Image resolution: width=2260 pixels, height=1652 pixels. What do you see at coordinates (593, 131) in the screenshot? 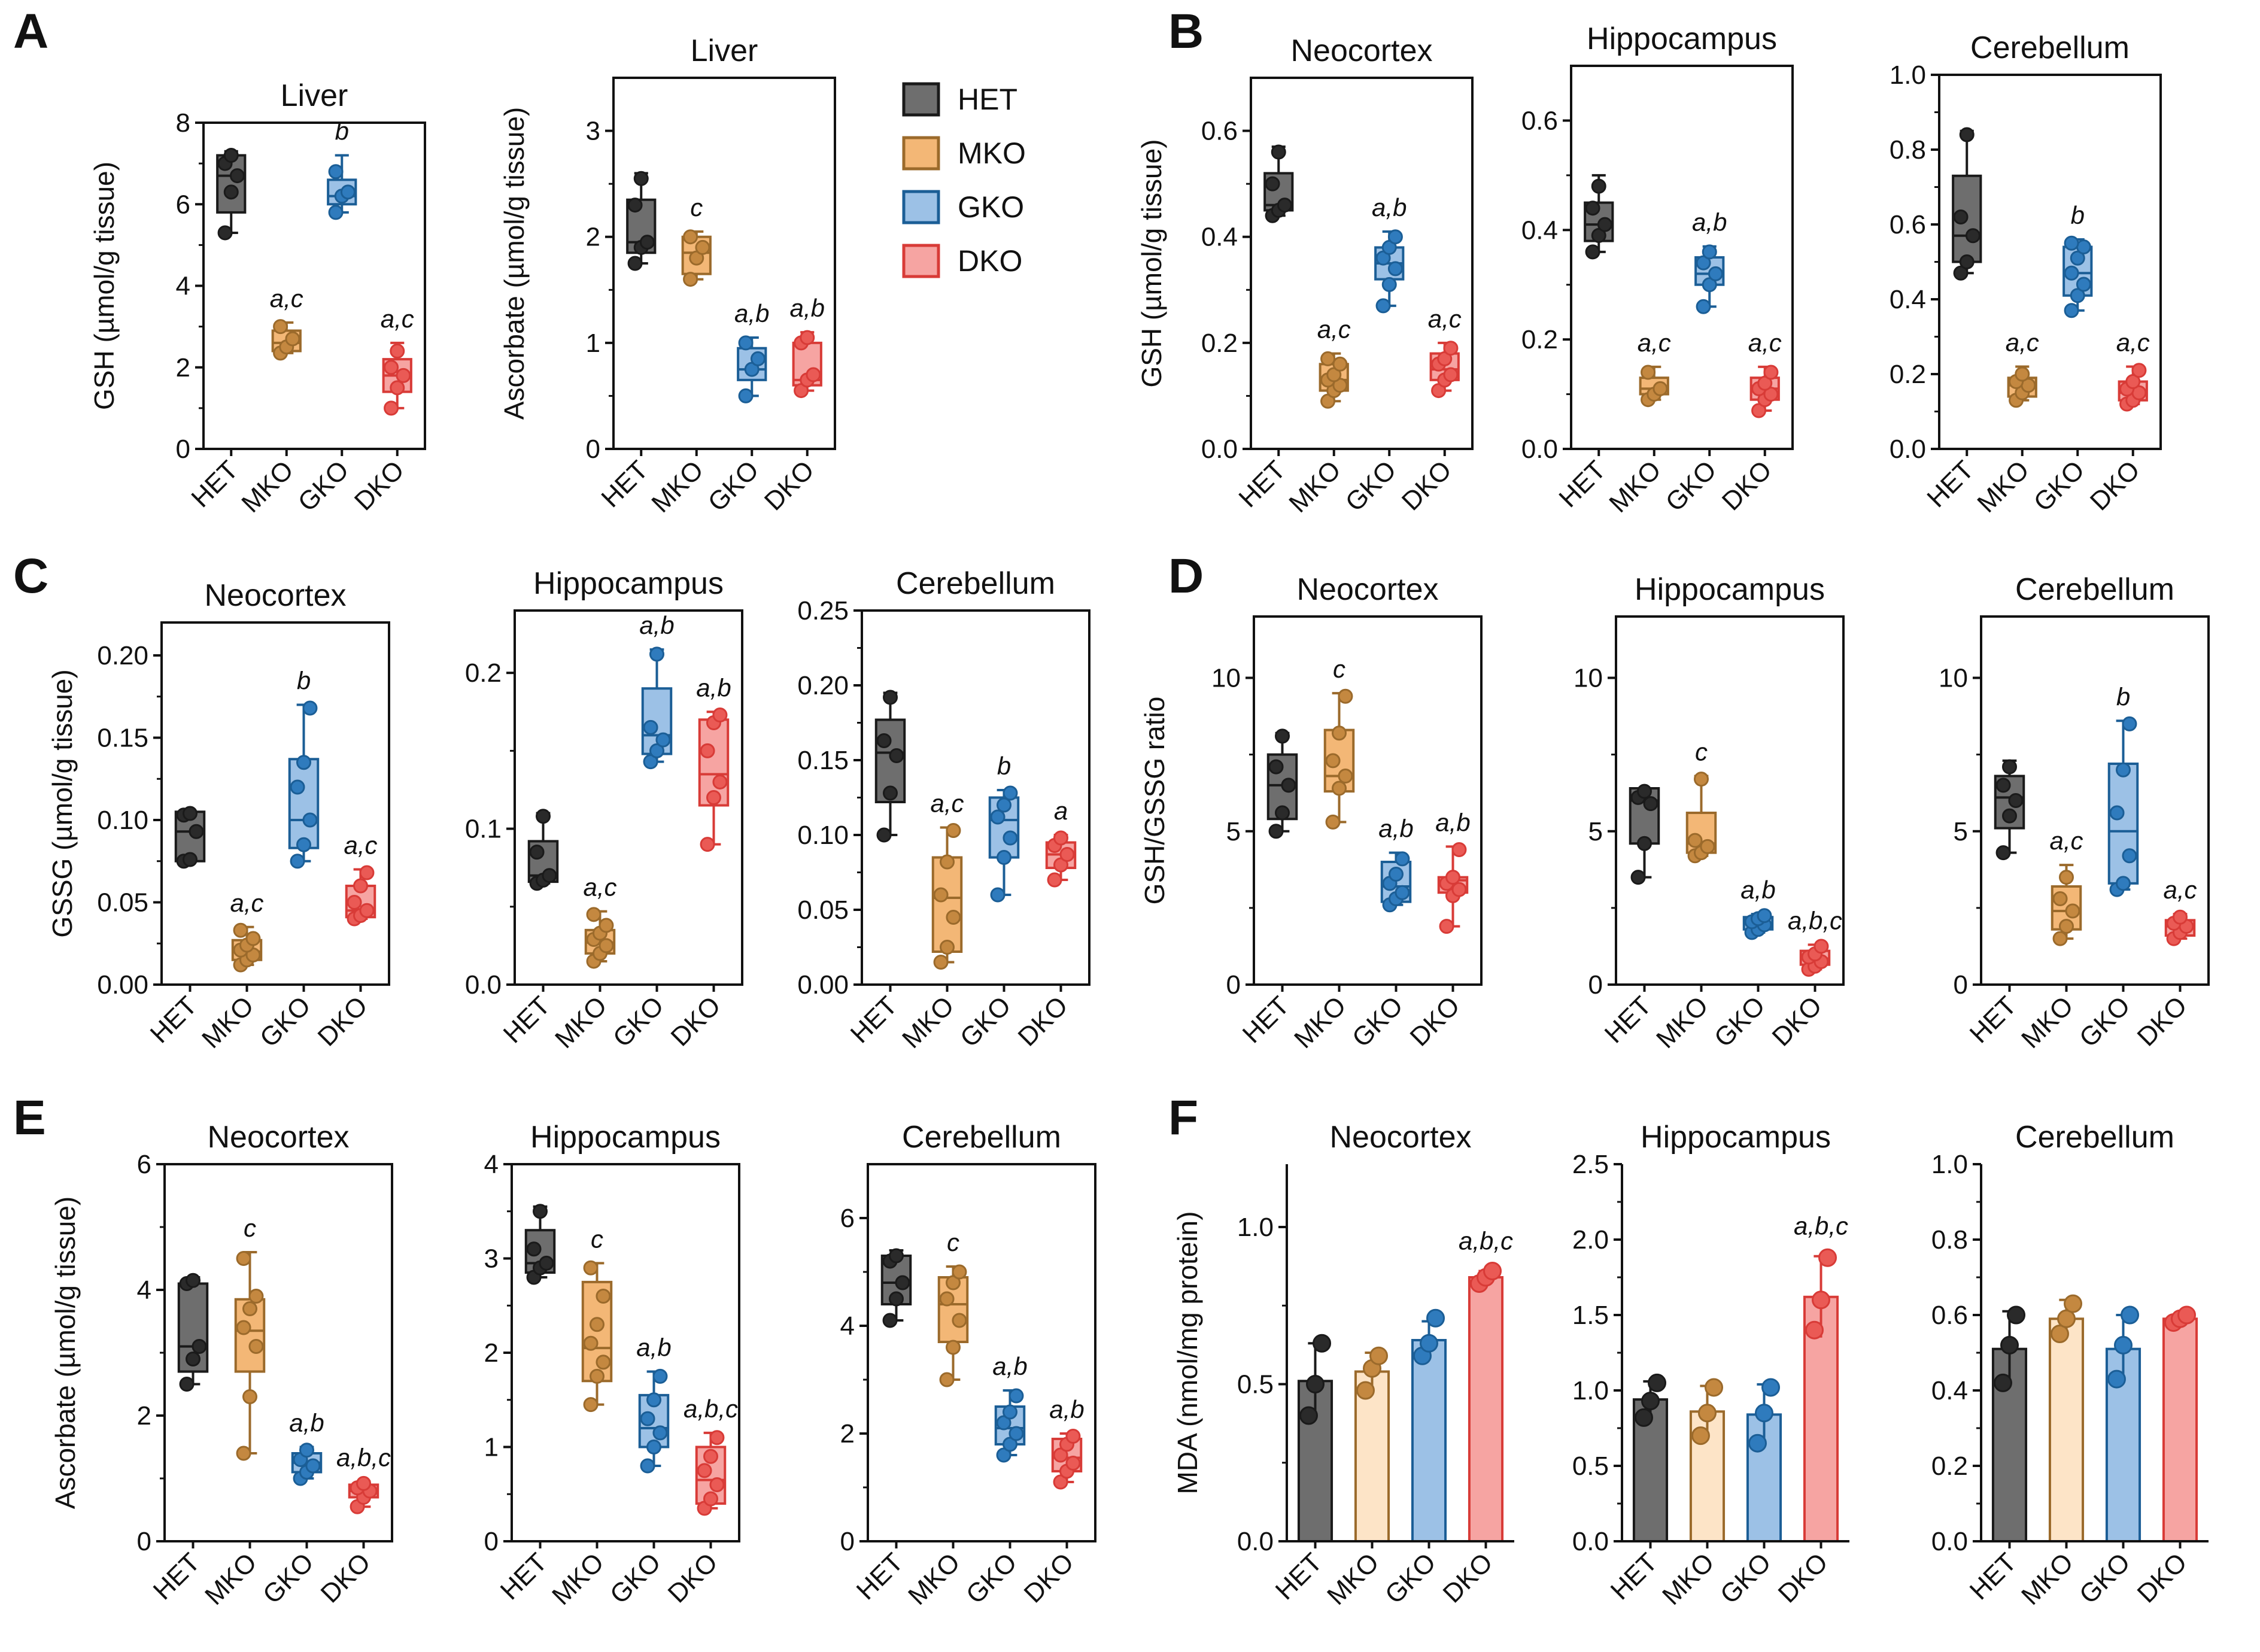
I see `y-tick-label: 3` at bounding box center [593, 131].